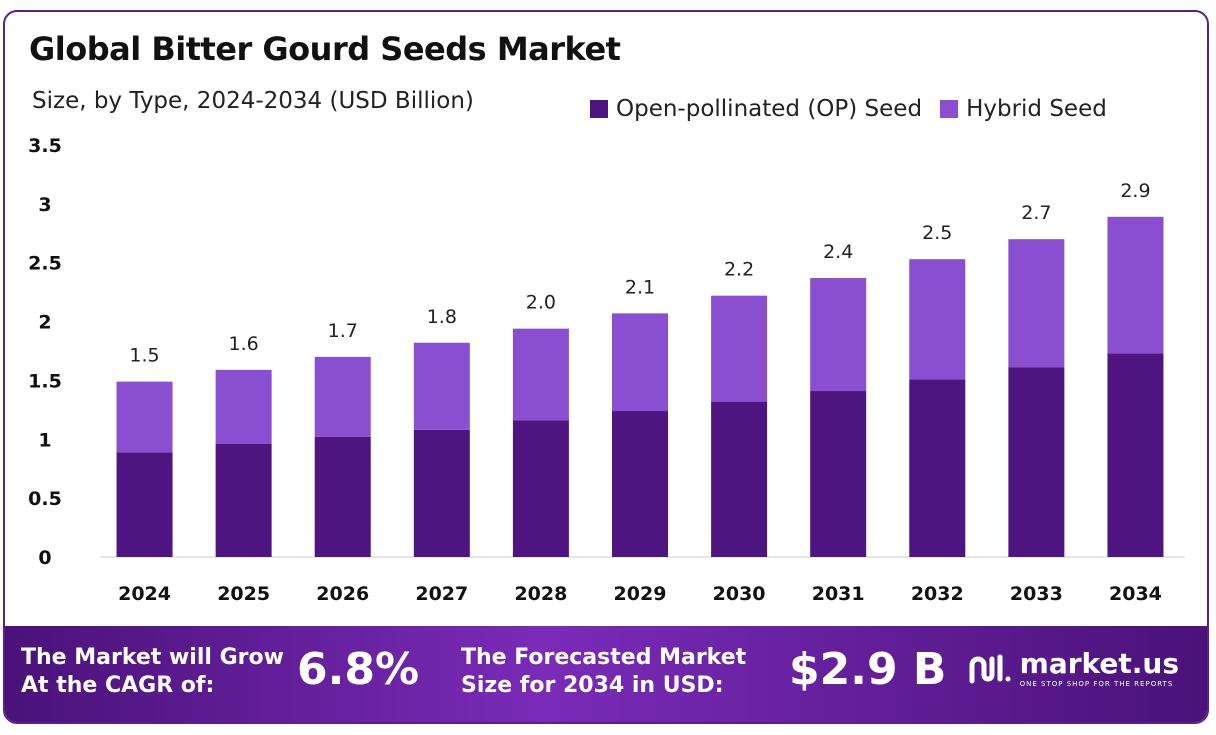 The height and width of the screenshot is (735, 1216). I want to click on y-tick-label: 1, so click(44, 440).